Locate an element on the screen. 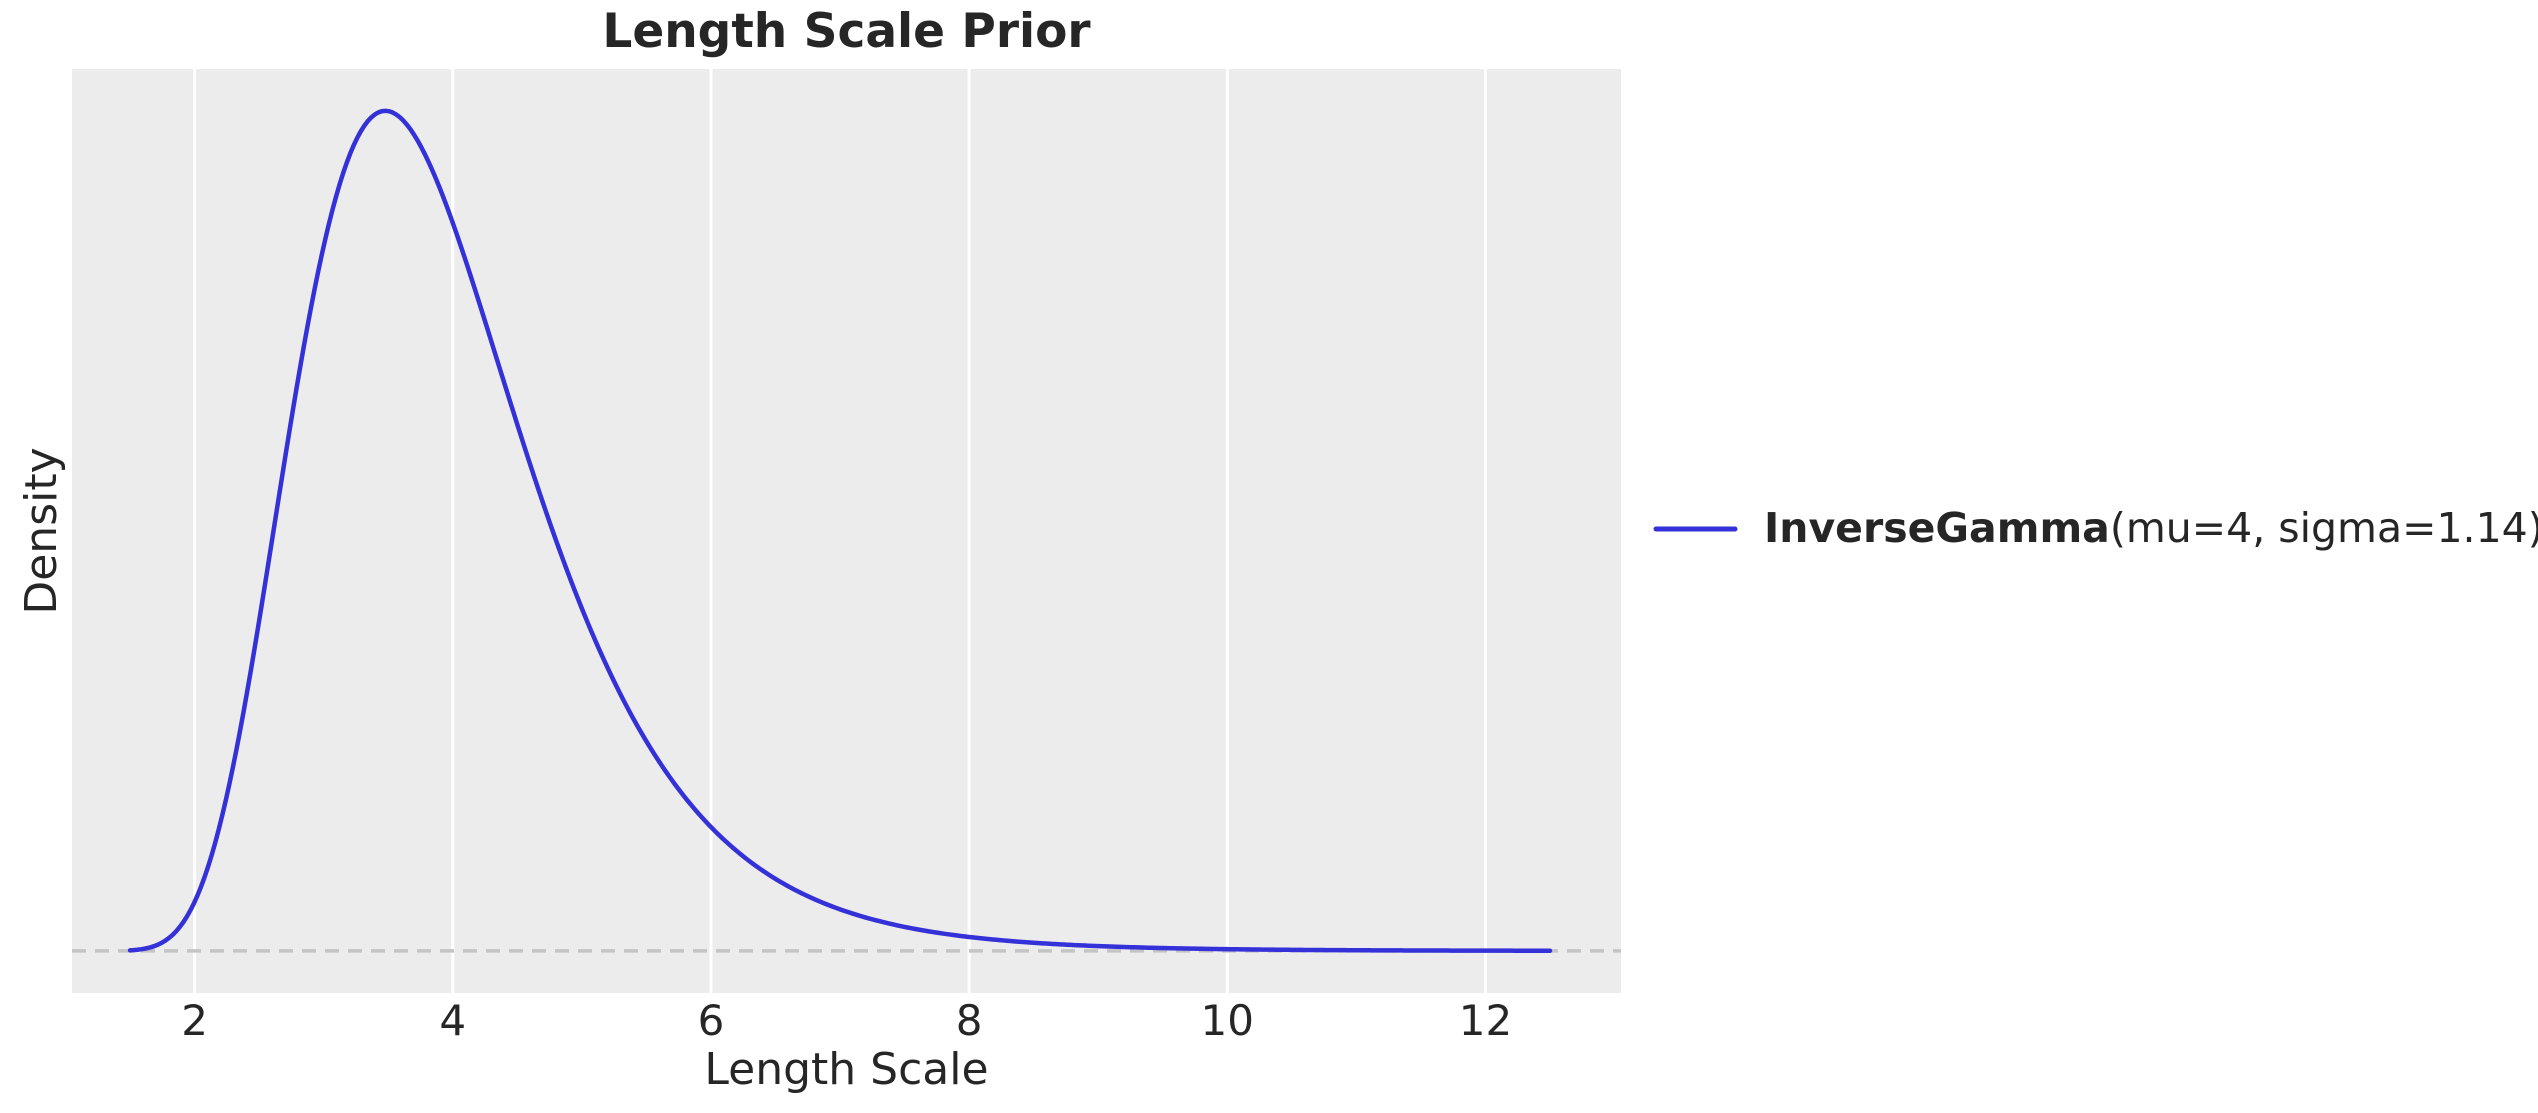 The image size is (2538, 1113). legend-label: InverseGamma(mu=4, sigma=1.14) is located at coordinates (2151, 528).